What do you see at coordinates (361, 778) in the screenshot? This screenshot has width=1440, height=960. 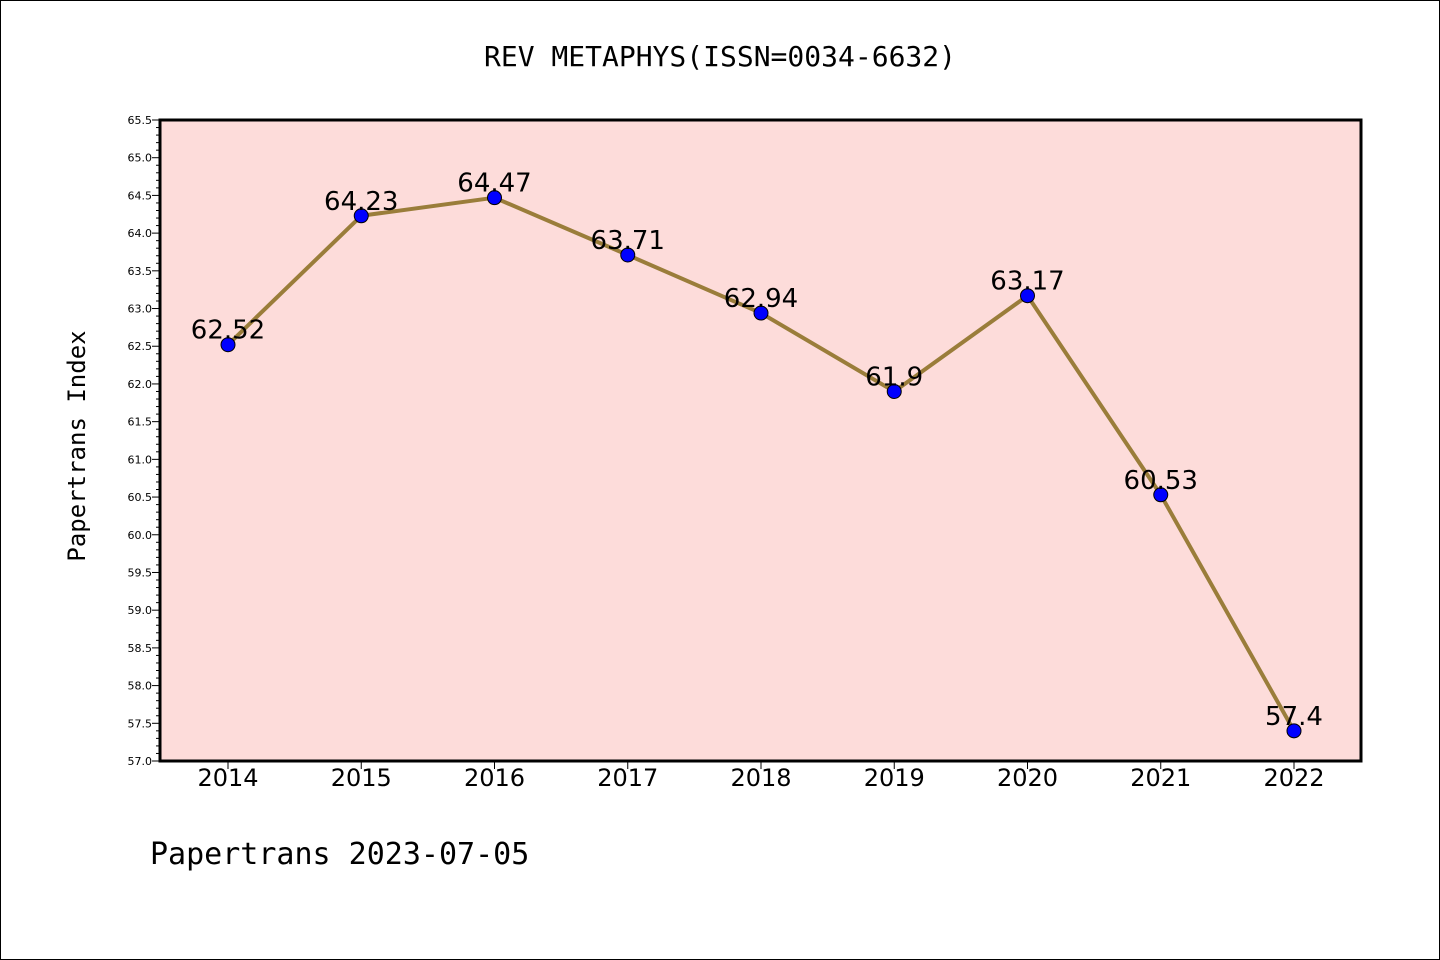 I see `x-tick-label: 2015` at bounding box center [361, 778].